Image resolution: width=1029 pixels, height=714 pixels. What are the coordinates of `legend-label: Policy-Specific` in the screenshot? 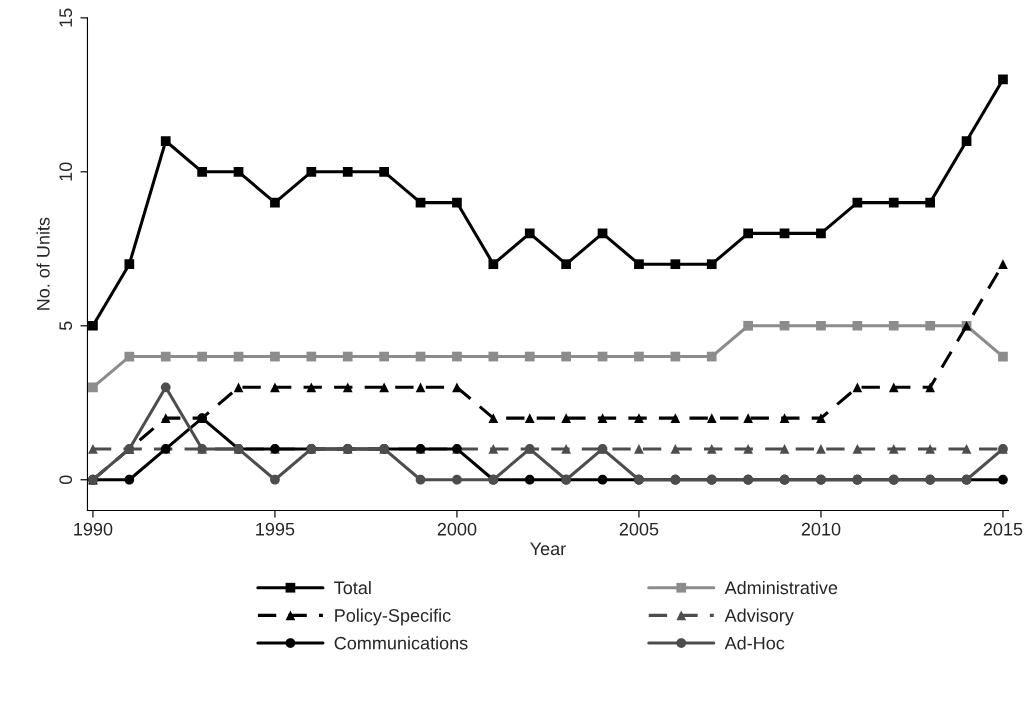 It's located at (393, 617).